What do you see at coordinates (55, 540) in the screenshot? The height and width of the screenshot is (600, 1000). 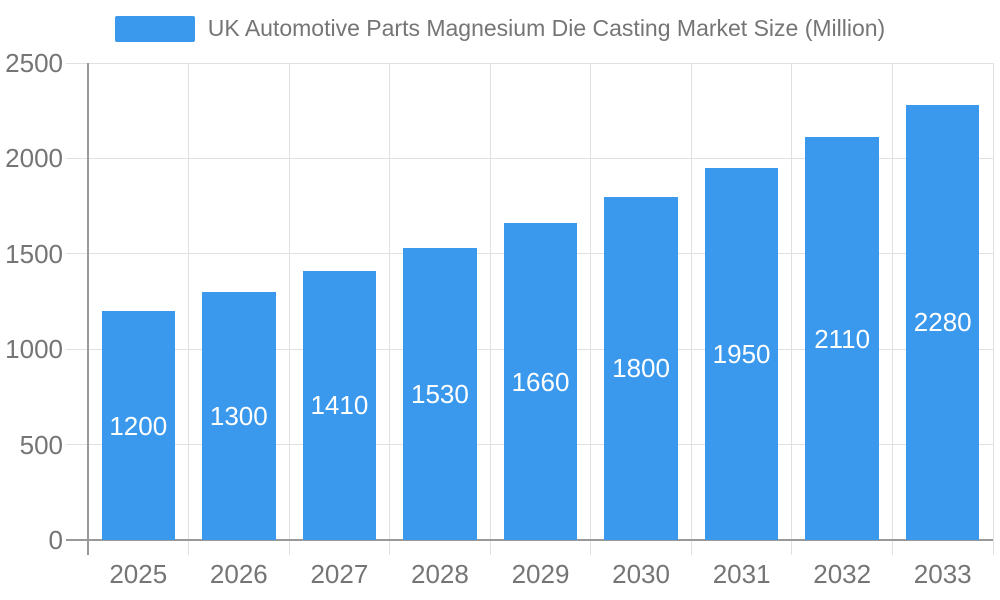 I see `y-tick-label: 0` at bounding box center [55, 540].